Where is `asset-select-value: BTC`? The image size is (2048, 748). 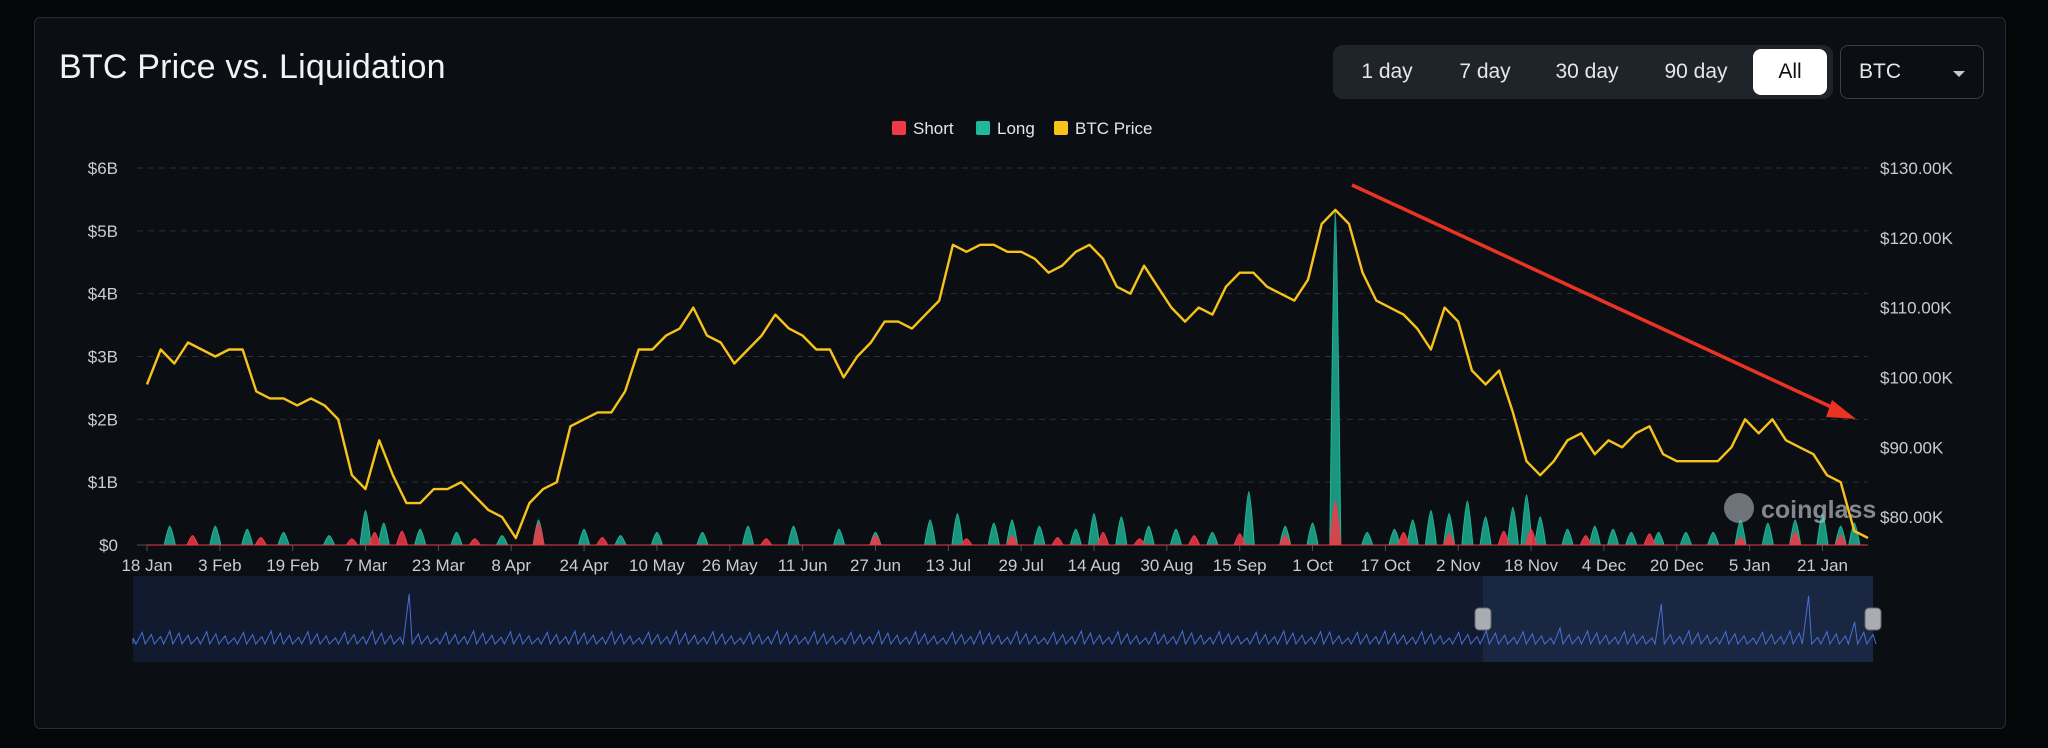
asset-select-value: BTC is located at coordinates (1880, 71).